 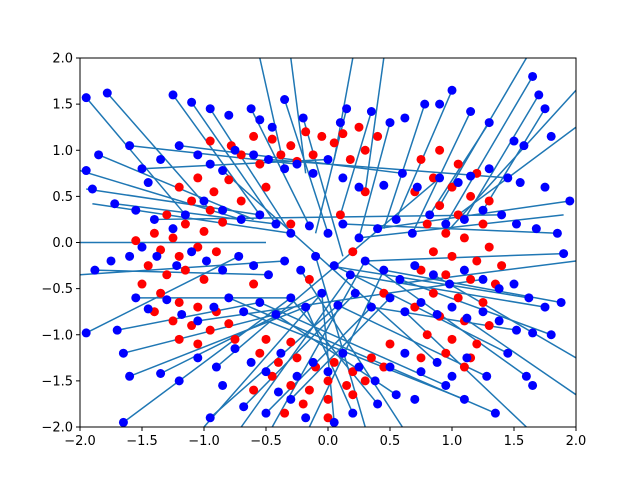 What do you see at coordinates (390, 441) in the screenshot?
I see `x-tick-label: 0.5` at bounding box center [390, 441].